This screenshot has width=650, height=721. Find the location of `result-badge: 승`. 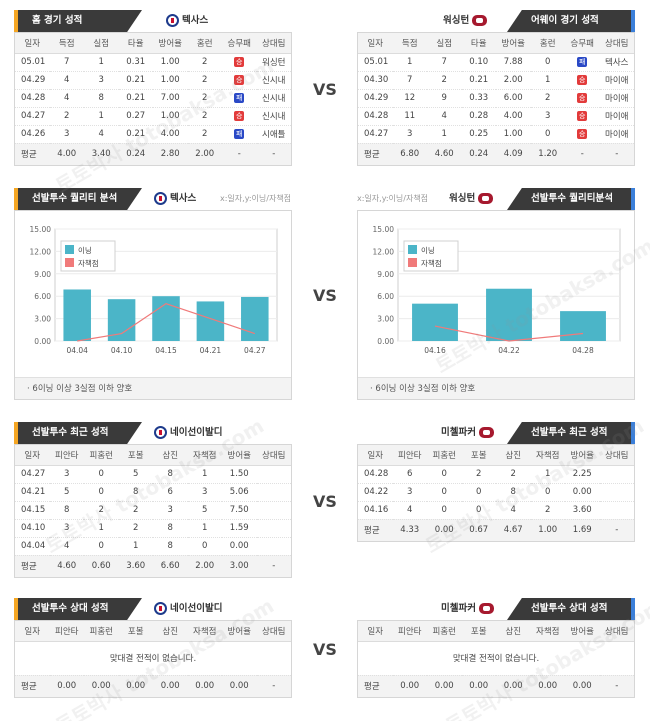

result-badge: 승 is located at coordinates (239, 116).